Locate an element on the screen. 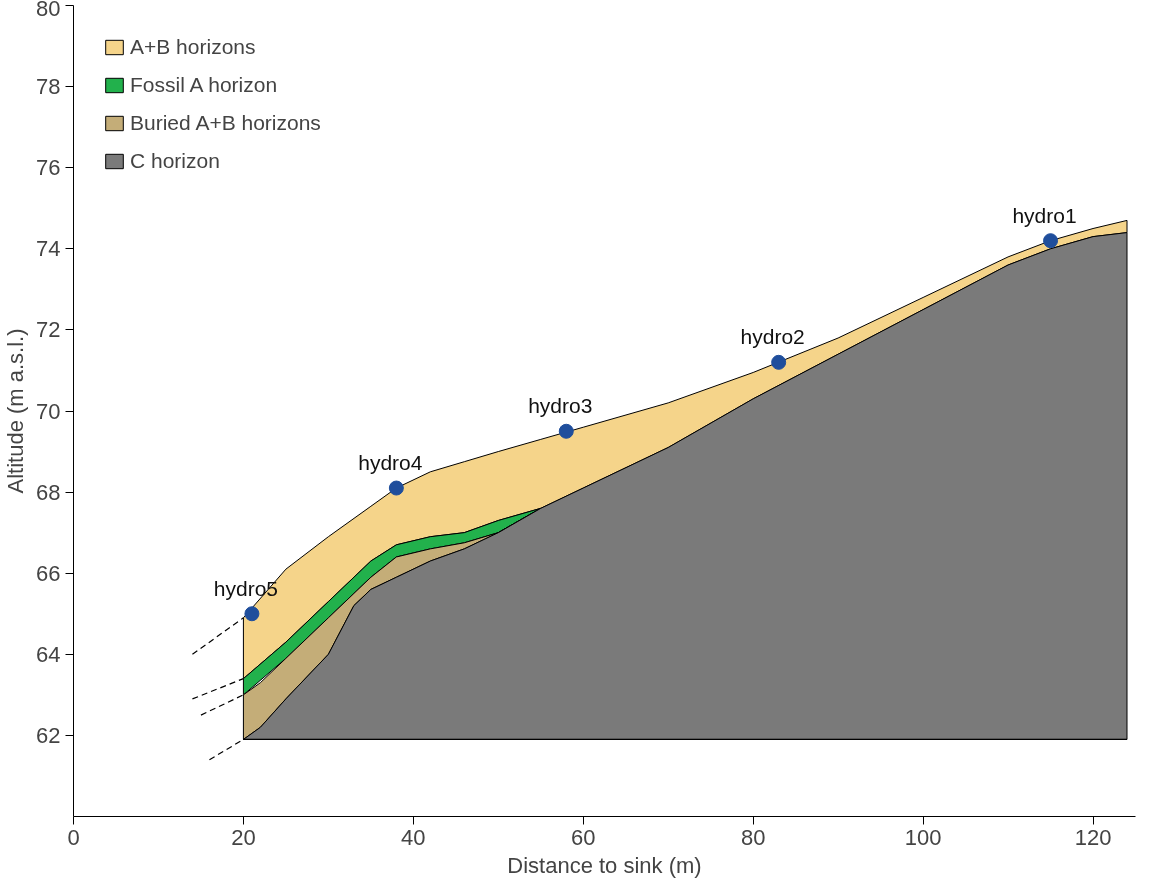 This screenshot has height=896, width=1149. annotation: hydro1 is located at coordinates (1044, 215).